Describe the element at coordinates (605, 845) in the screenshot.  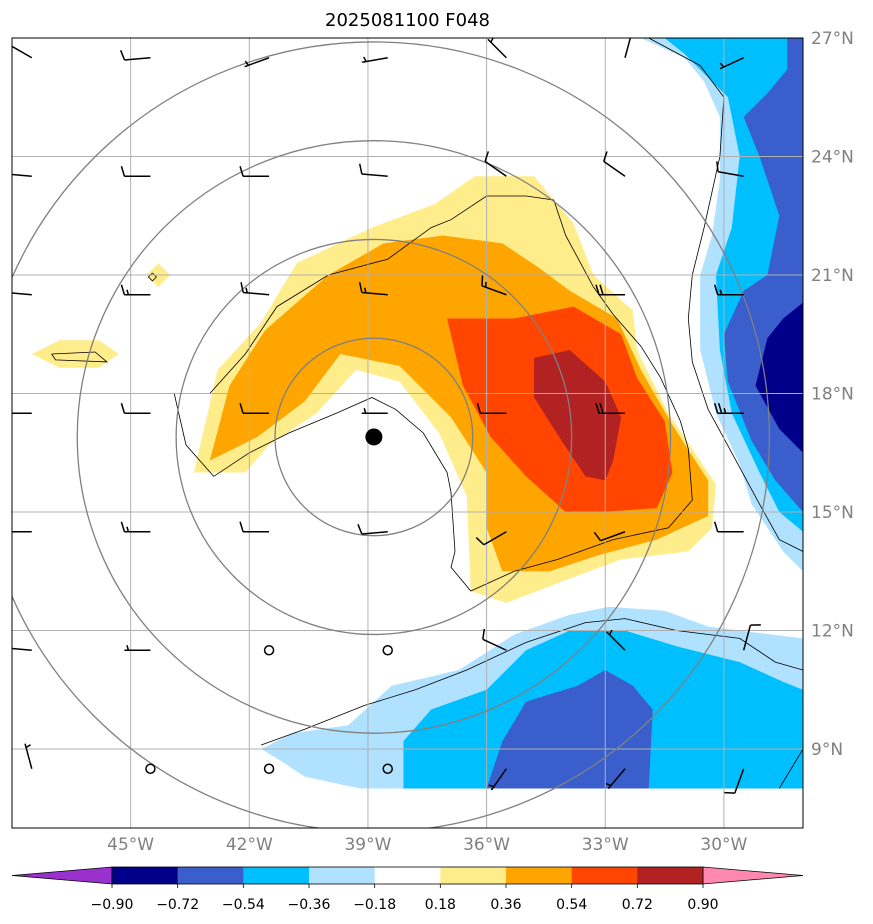
I see `lon-tick-label: 33°W` at that location.